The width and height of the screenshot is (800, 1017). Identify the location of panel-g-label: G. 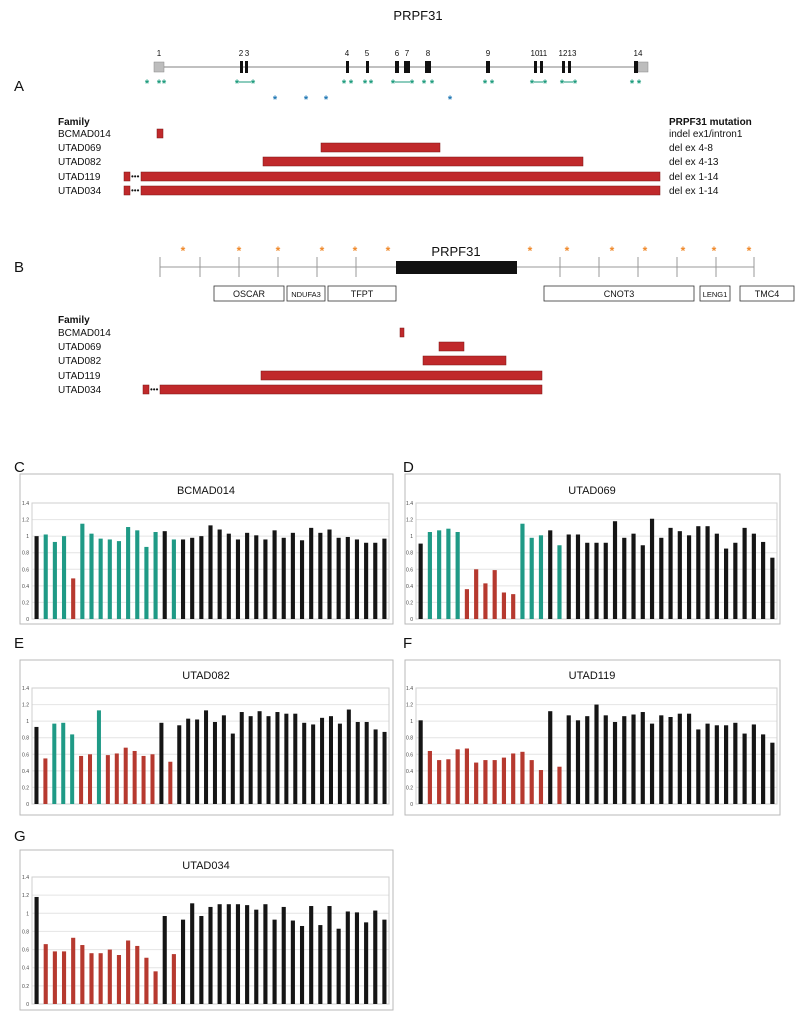
(20, 836).